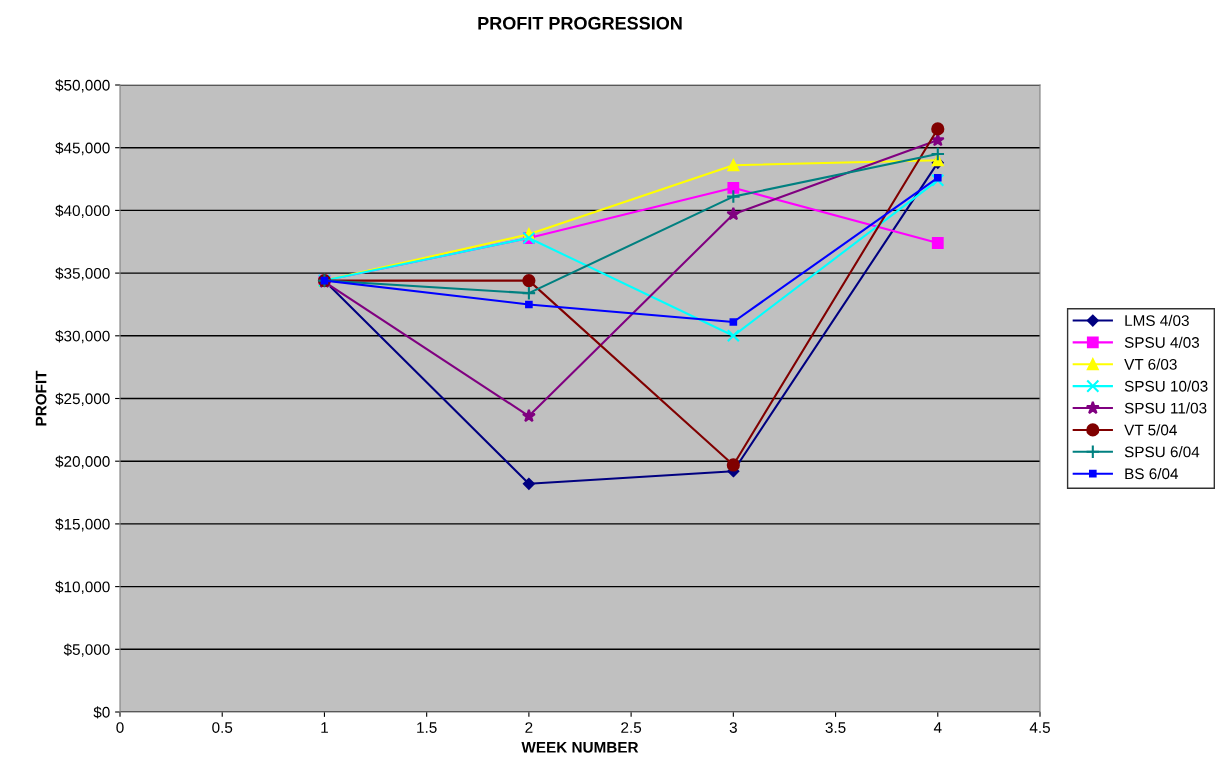 This screenshot has width=1232, height=775. What do you see at coordinates (82, 587) in the screenshot?
I see `y-tick-label: $10,000` at bounding box center [82, 587].